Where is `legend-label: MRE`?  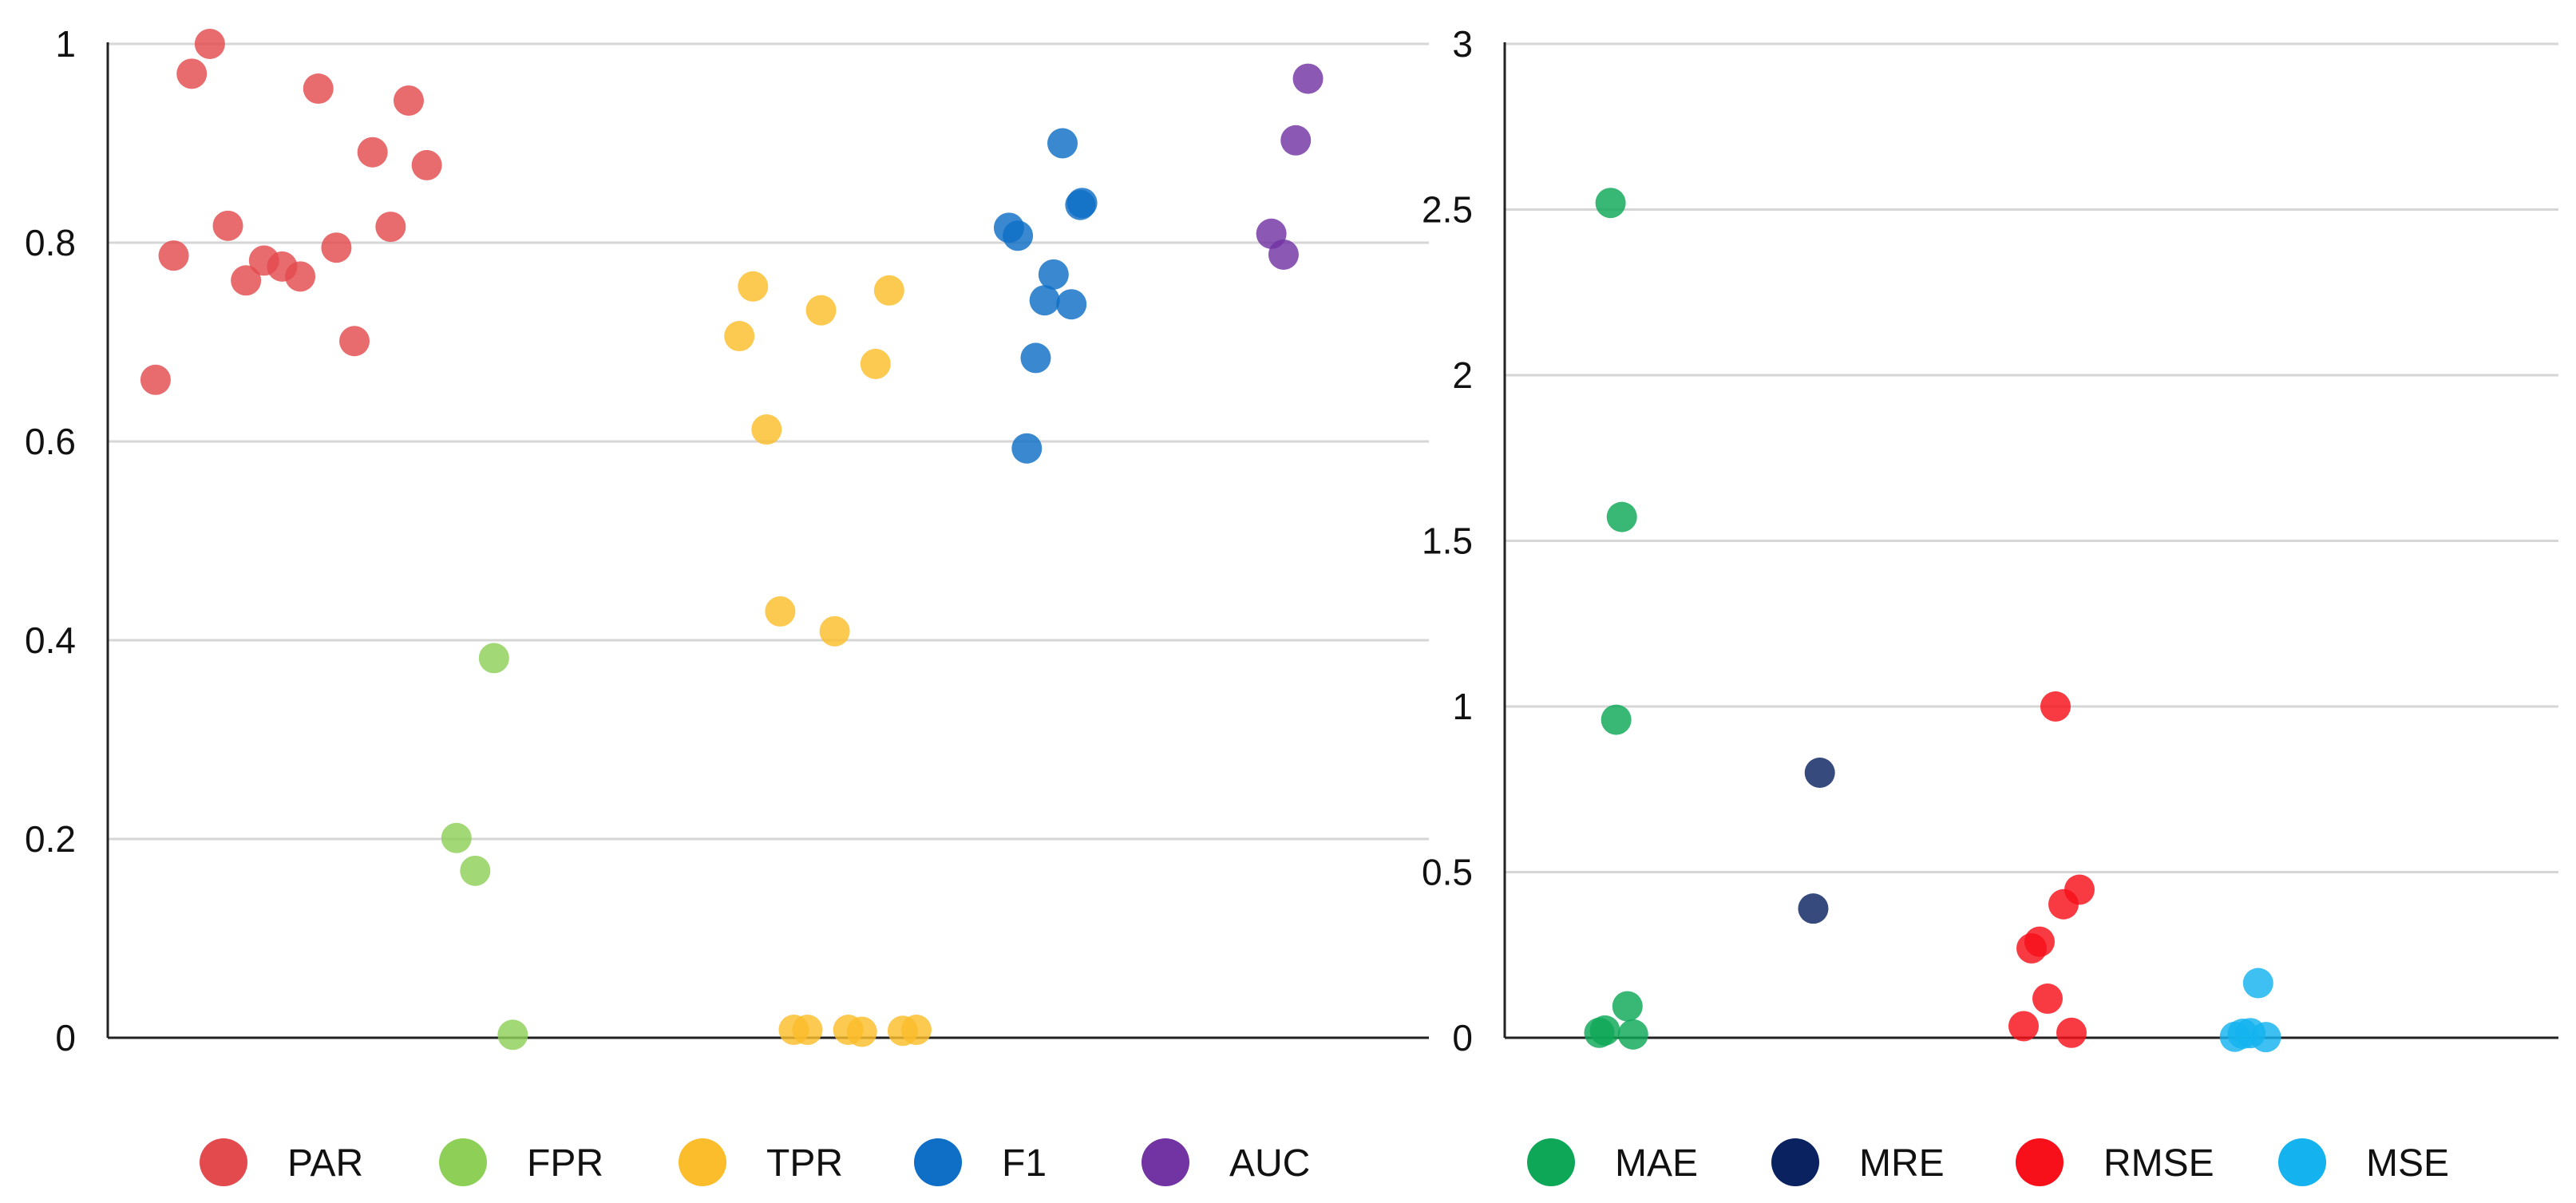 legend-label: MRE is located at coordinates (1902, 1163).